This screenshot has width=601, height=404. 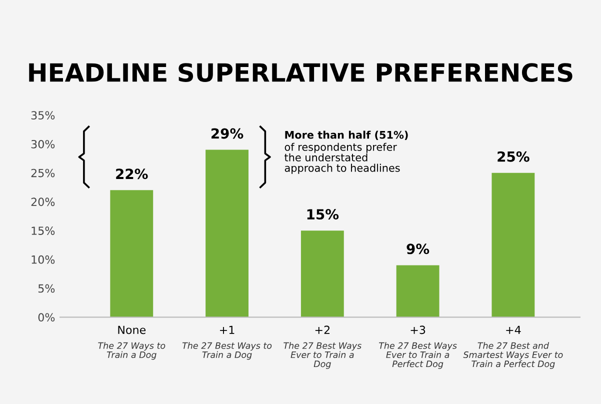 I want to click on y-tick-label: 10%, so click(x=43, y=259).